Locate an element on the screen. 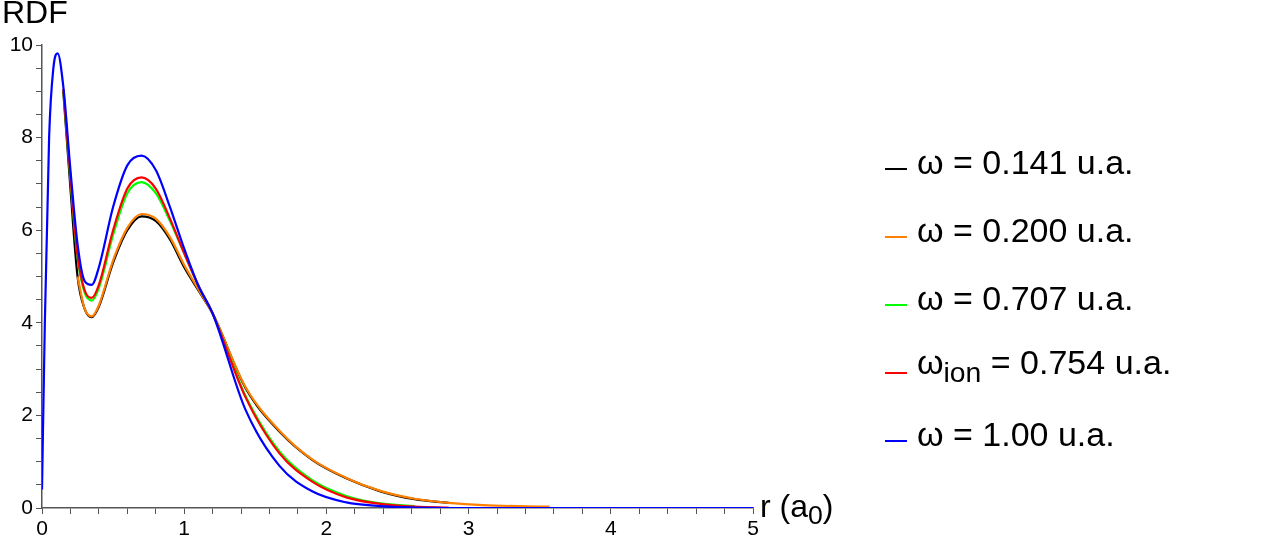 The width and height of the screenshot is (1269, 553). x-tick-label: 1 is located at coordinates (184, 528).